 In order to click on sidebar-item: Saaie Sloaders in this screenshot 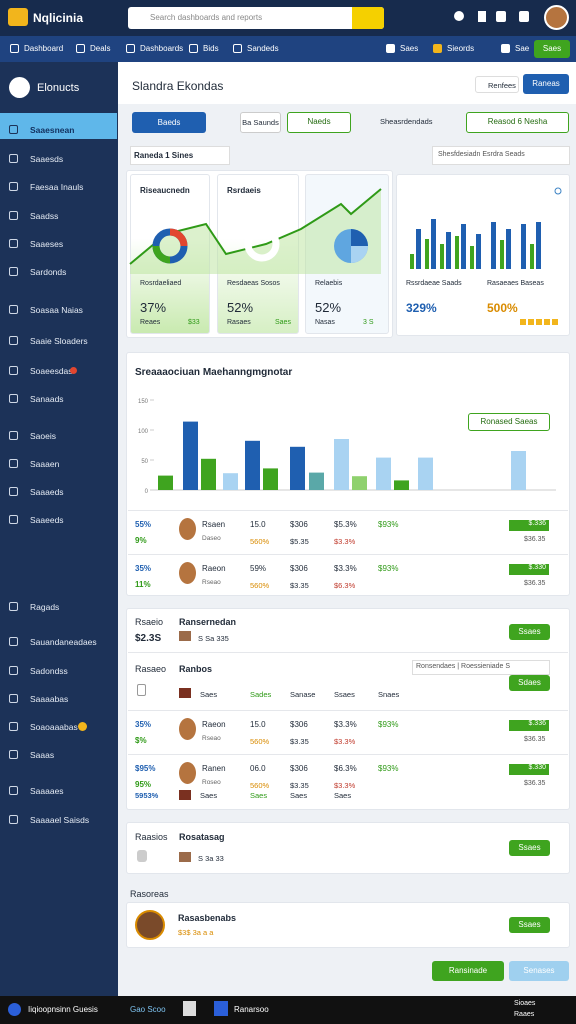, I will do `click(59, 341)`.